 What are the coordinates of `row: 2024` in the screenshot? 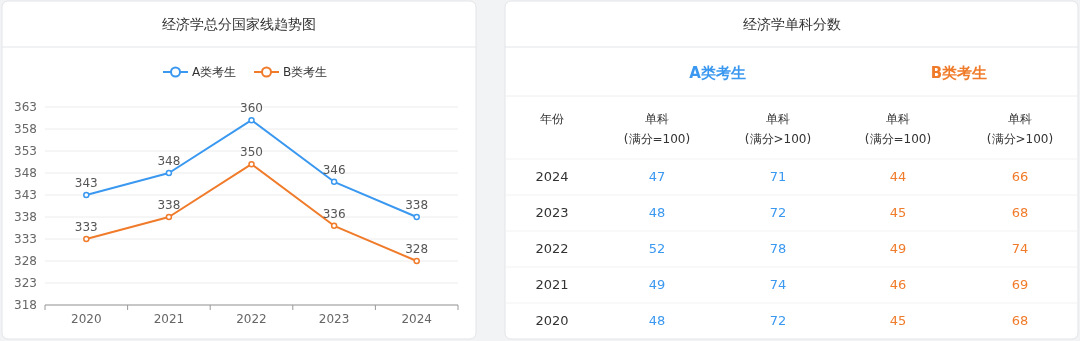 It's located at (552, 176).